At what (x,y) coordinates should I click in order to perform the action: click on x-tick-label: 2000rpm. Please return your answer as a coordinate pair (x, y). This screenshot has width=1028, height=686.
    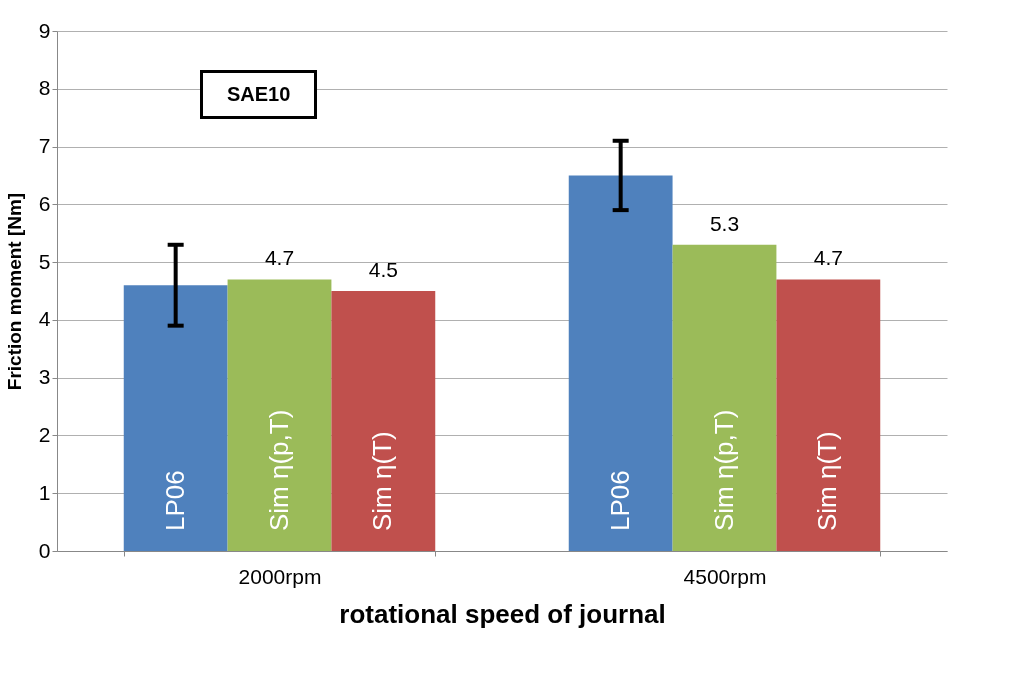
    Looking at the image, I should click on (280, 576).